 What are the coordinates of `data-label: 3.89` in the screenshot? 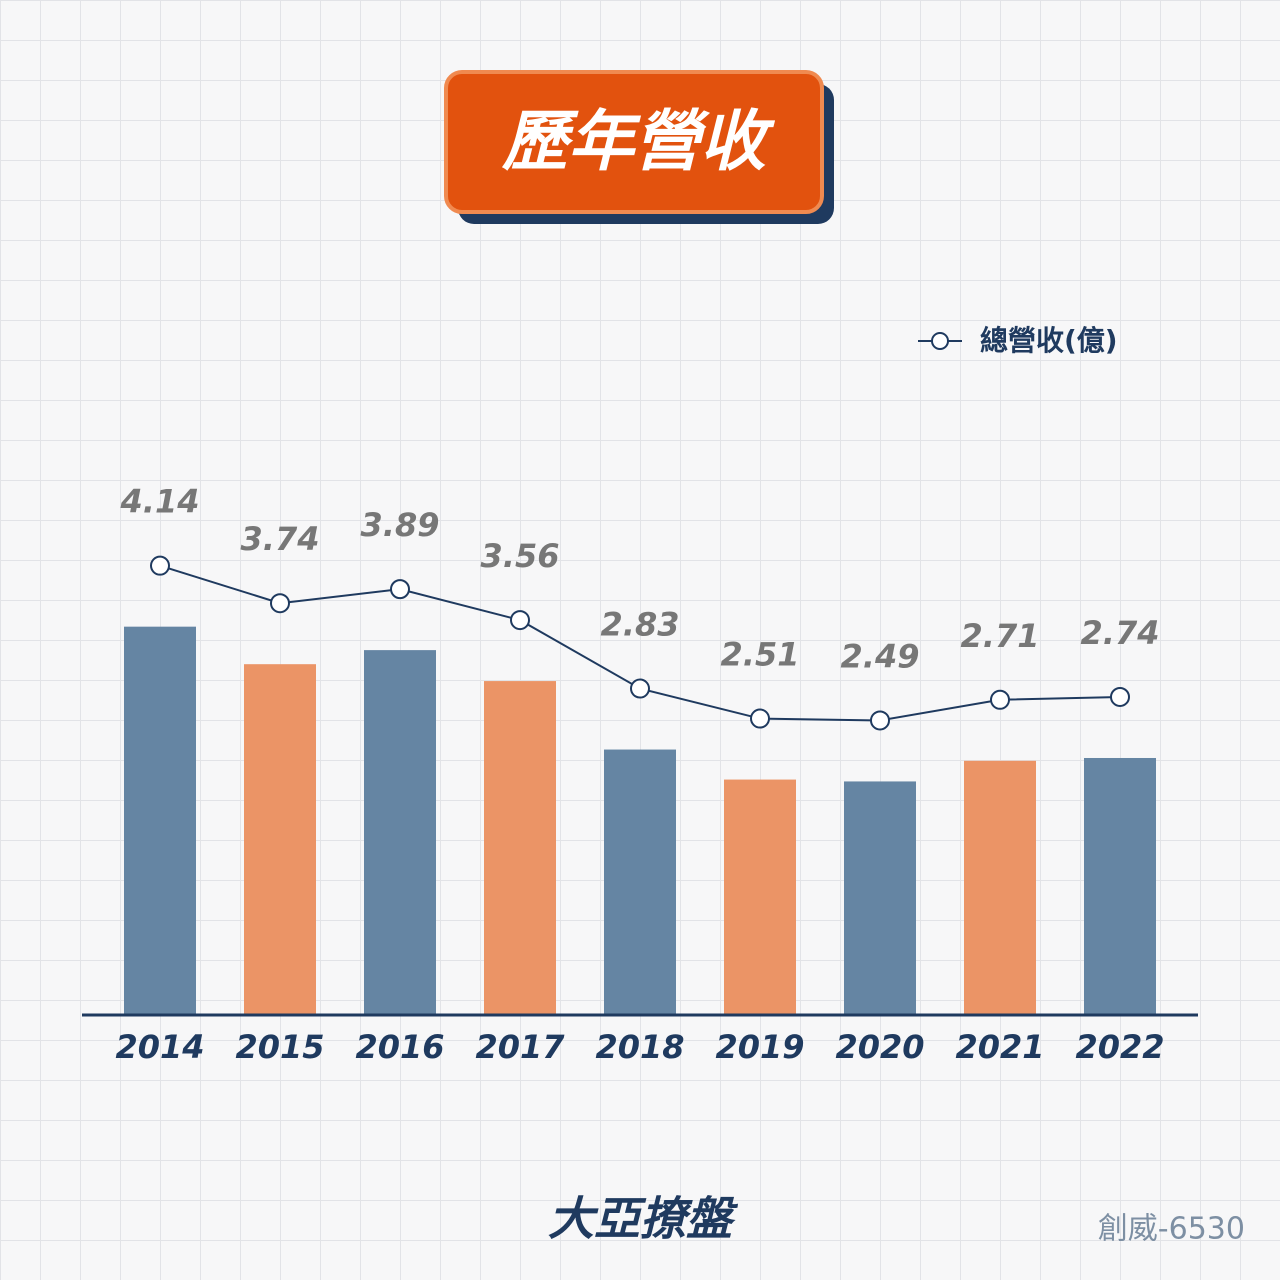 It's located at (400, 525).